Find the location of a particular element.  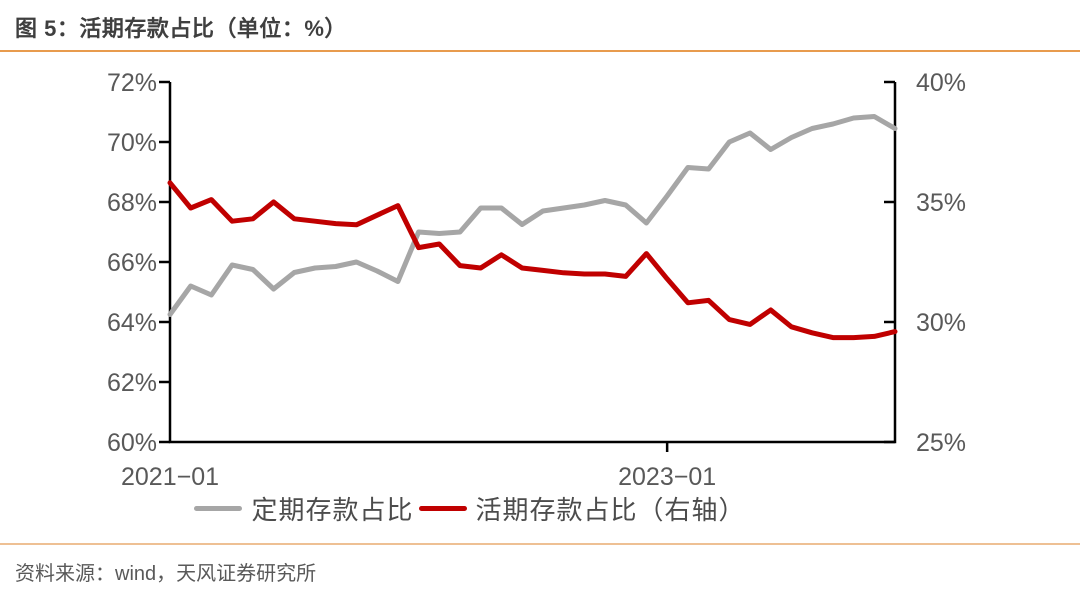

title-divider is located at coordinates (540, 51).